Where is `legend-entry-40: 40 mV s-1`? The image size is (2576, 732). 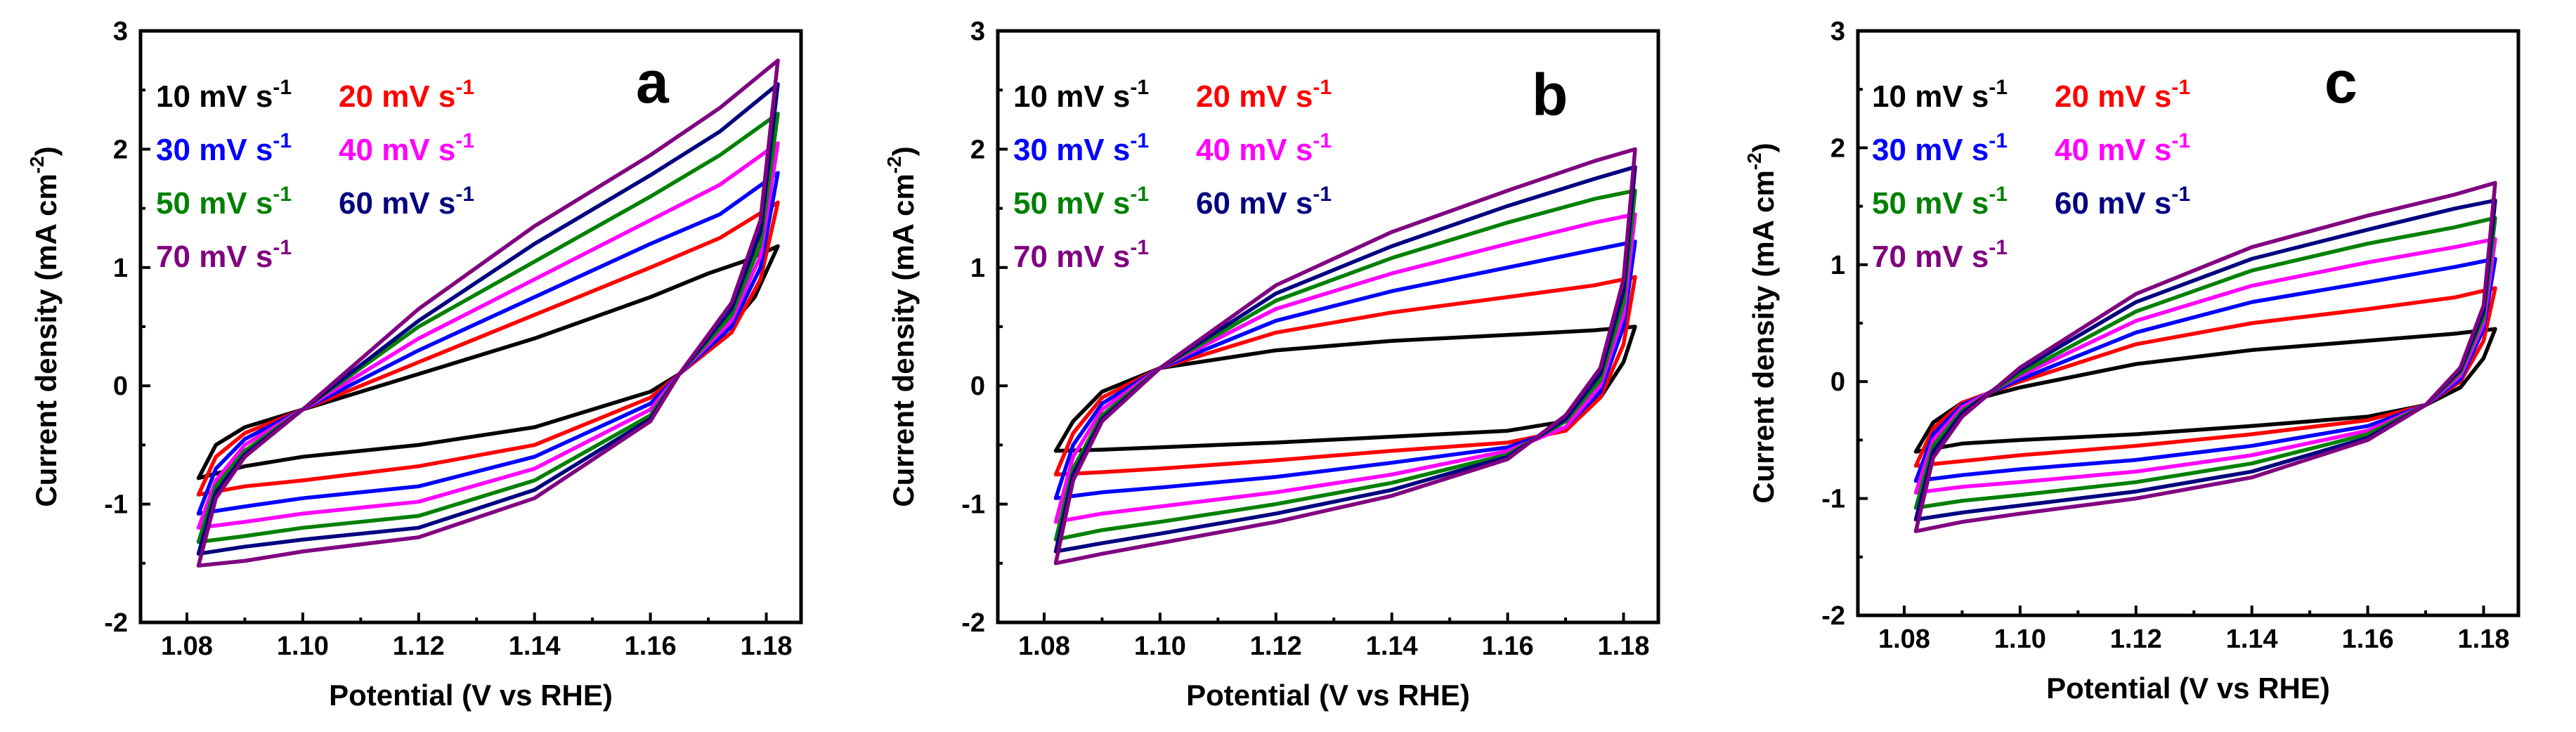
legend-entry-40: 40 mV s-1 is located at coordinates (2122, 148).